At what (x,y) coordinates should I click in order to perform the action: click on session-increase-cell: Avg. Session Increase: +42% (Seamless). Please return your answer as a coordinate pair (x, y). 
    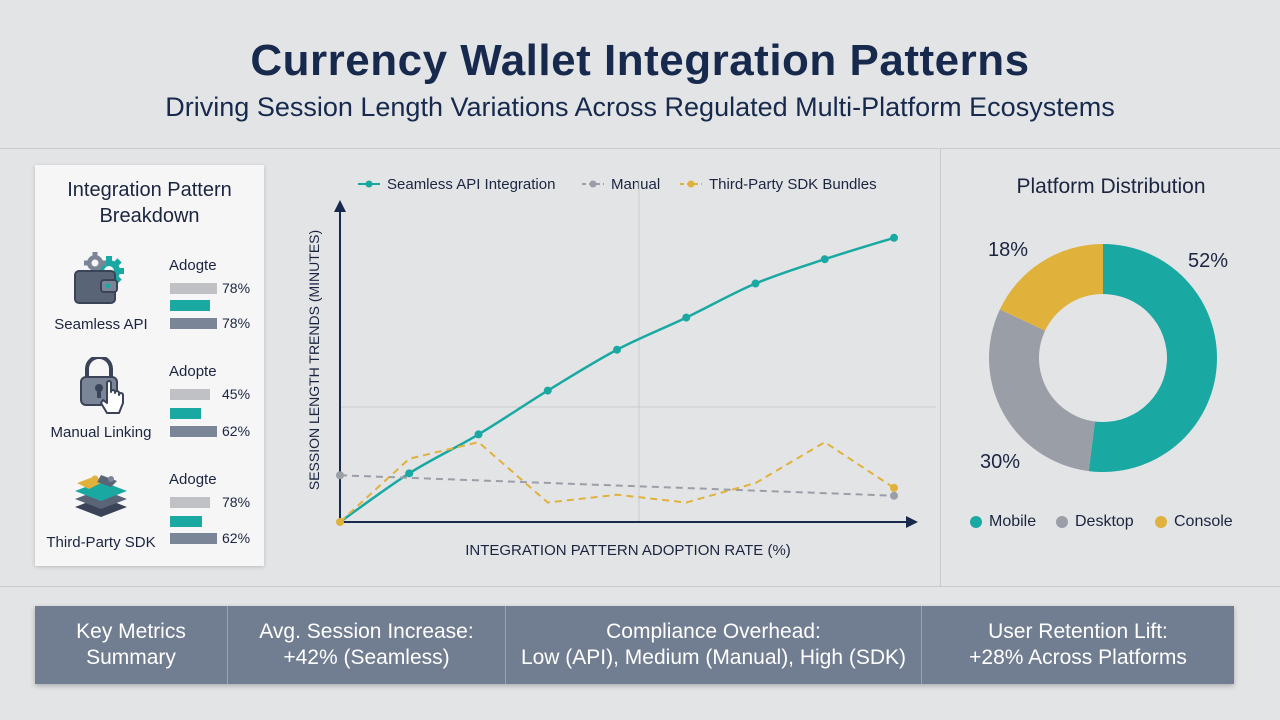
    Looking at the image, I should click on (366, 645).